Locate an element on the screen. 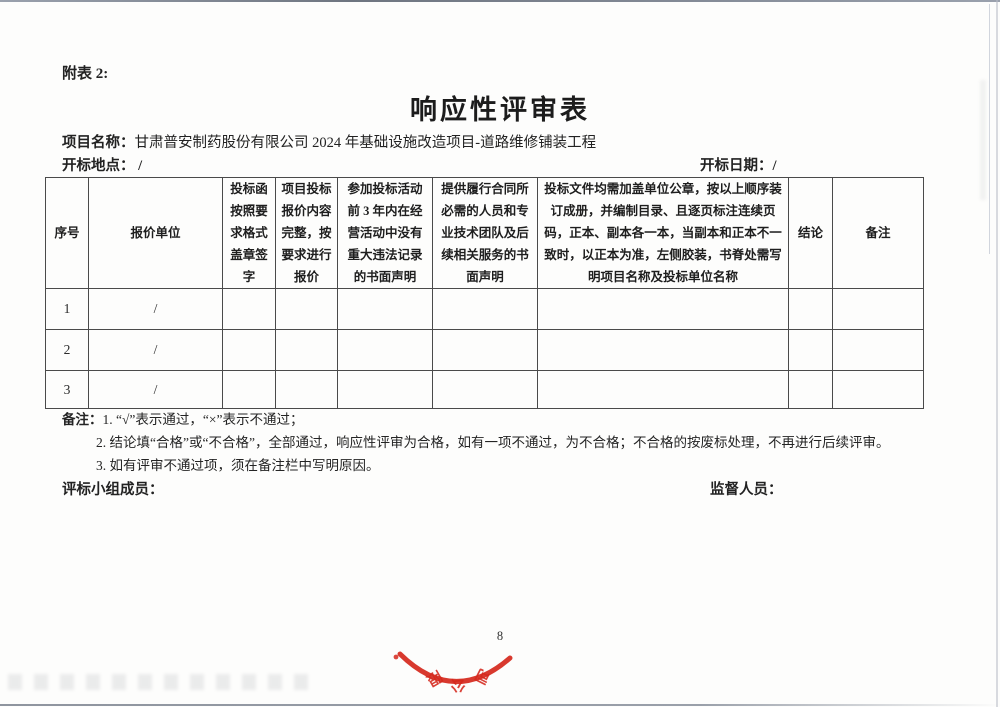  seal-arc is located at coordinates (455, 667).